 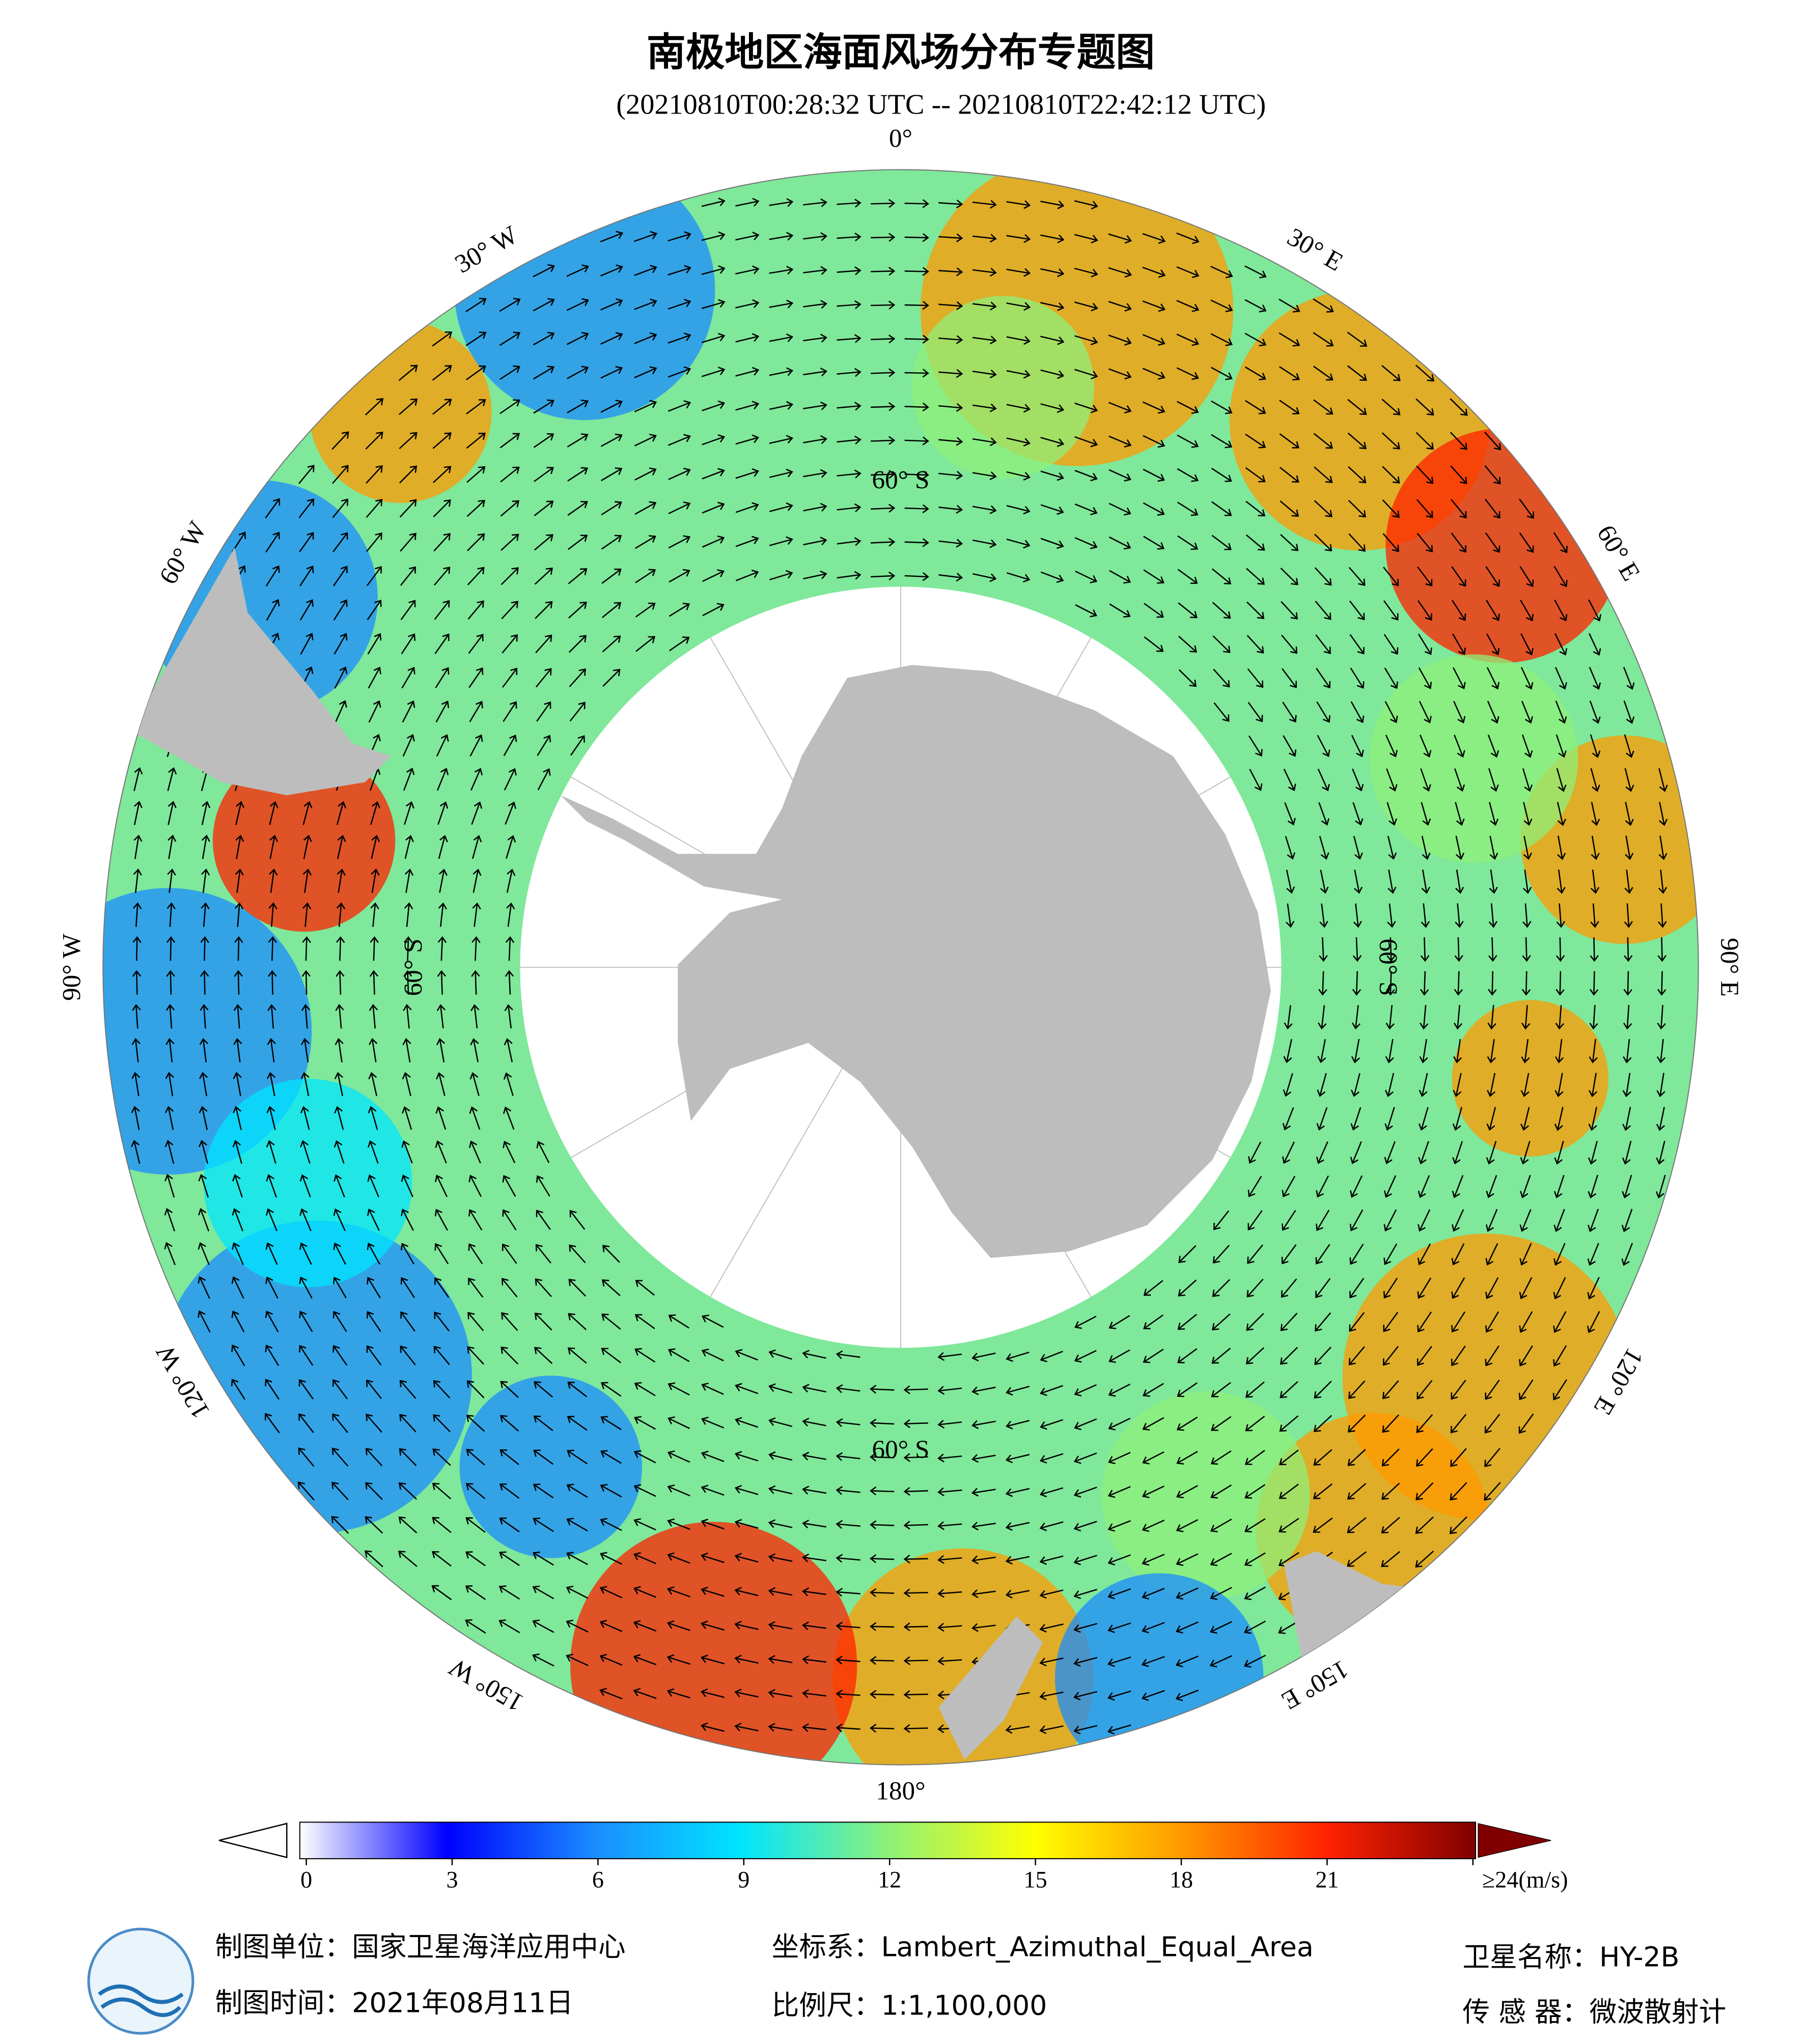 What do you see at coordinates (598, 1880) in the screenshot?
I see `colorbar-tick-label: 6` at bounding box center [598, 1880].